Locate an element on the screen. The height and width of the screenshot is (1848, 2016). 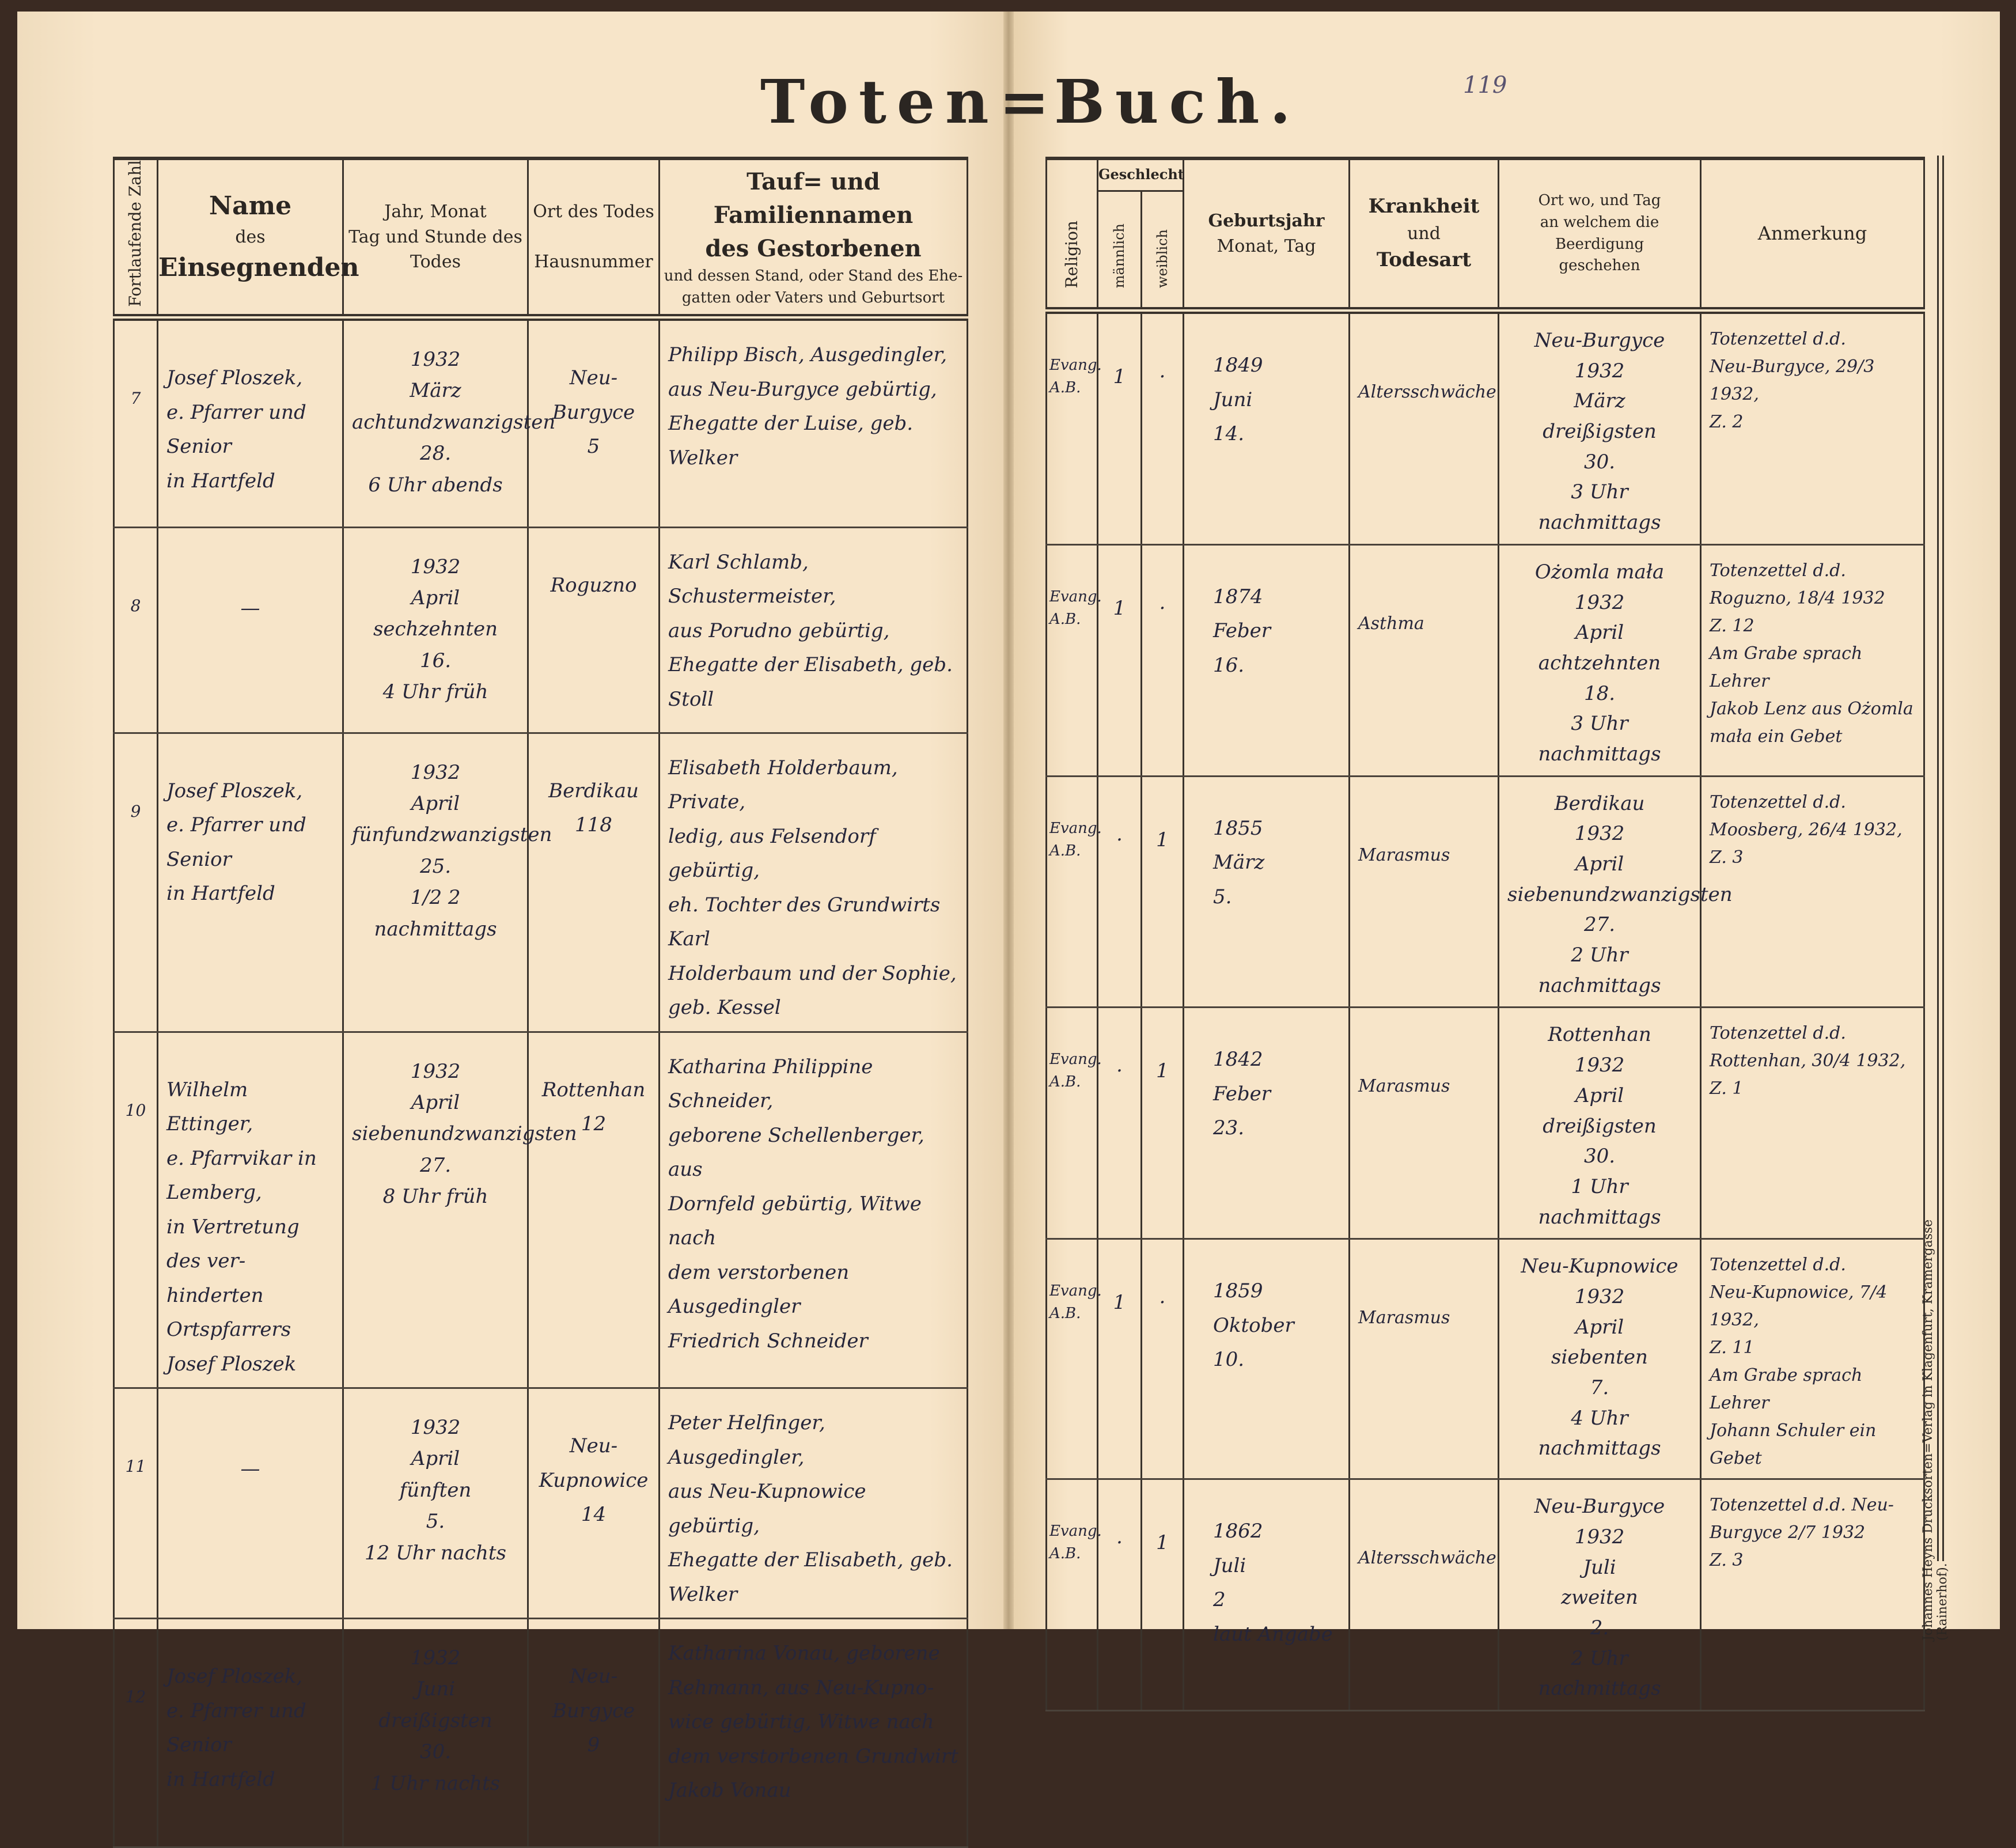
officiant: — is located at coordinates (250, 1504).